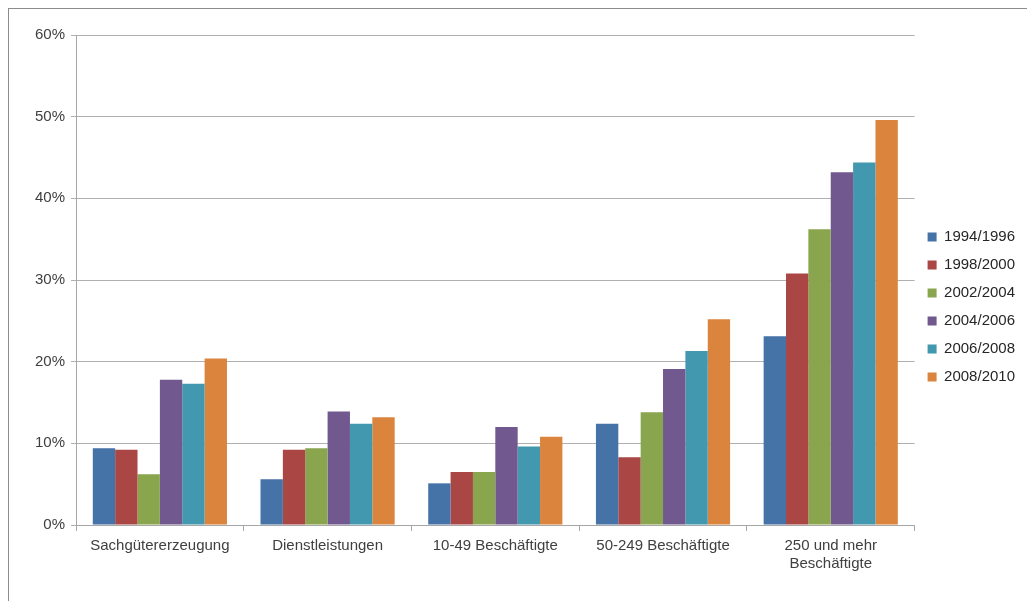 This screenshot has width=1035, height=610. Describe the element at coordinates (495, 545) in the screenshot. I see `x-tick-label: 10-49 Beschäftigte` at that location.